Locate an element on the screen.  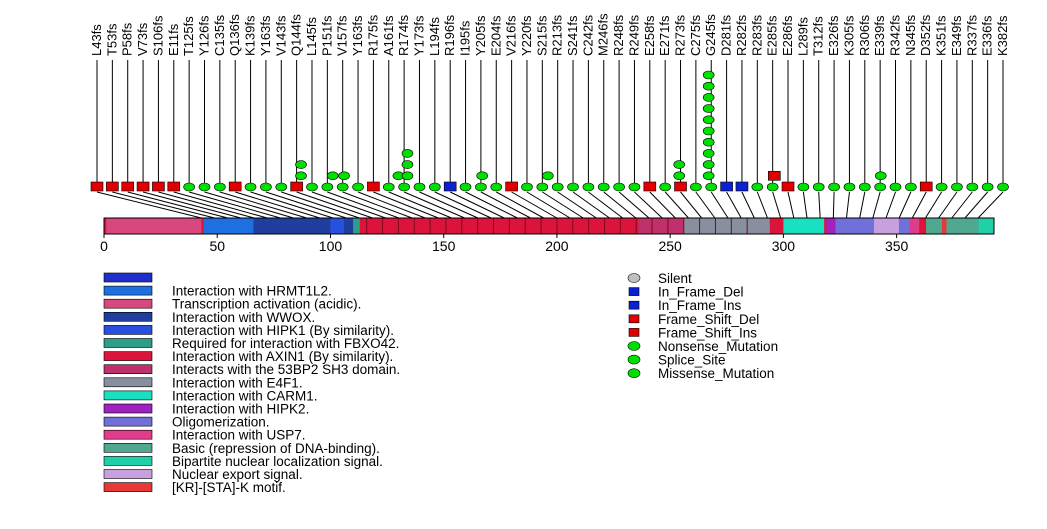
mutation-label: L43fs is located at coordinates (96, 40).